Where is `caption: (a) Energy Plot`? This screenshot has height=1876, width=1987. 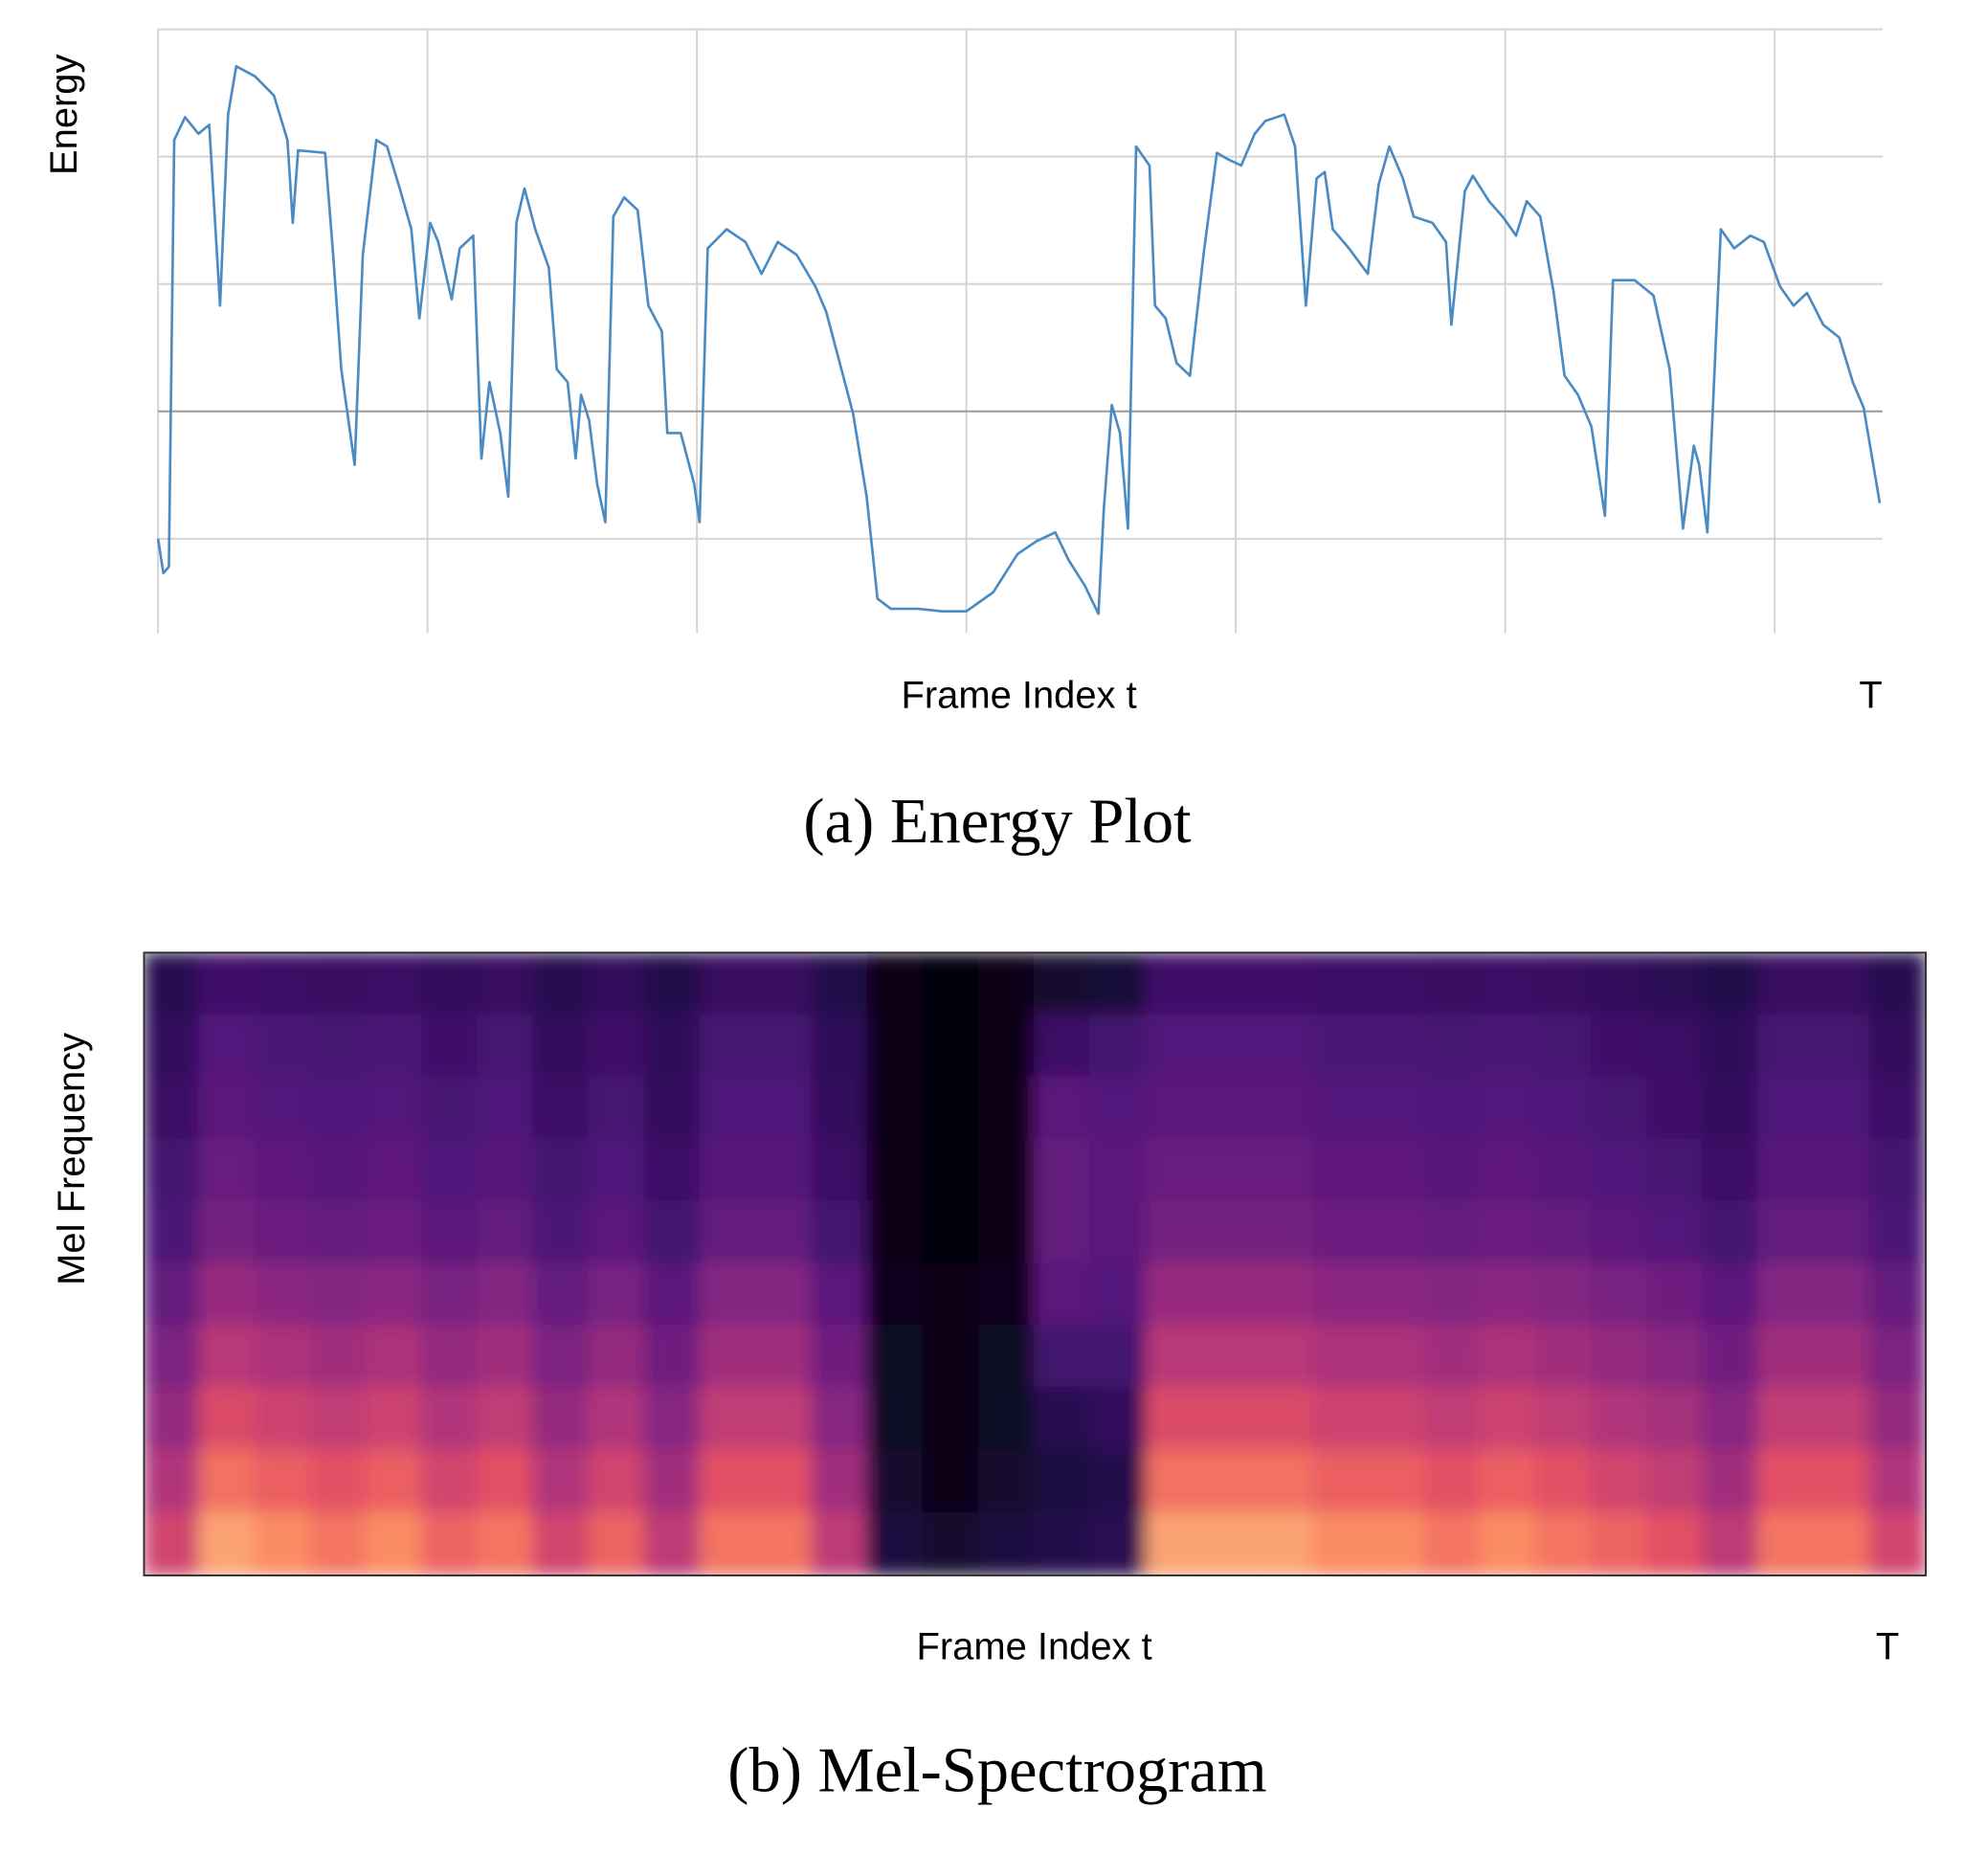 caption: (a) Energy Plot is located at coordinates (997, 822).